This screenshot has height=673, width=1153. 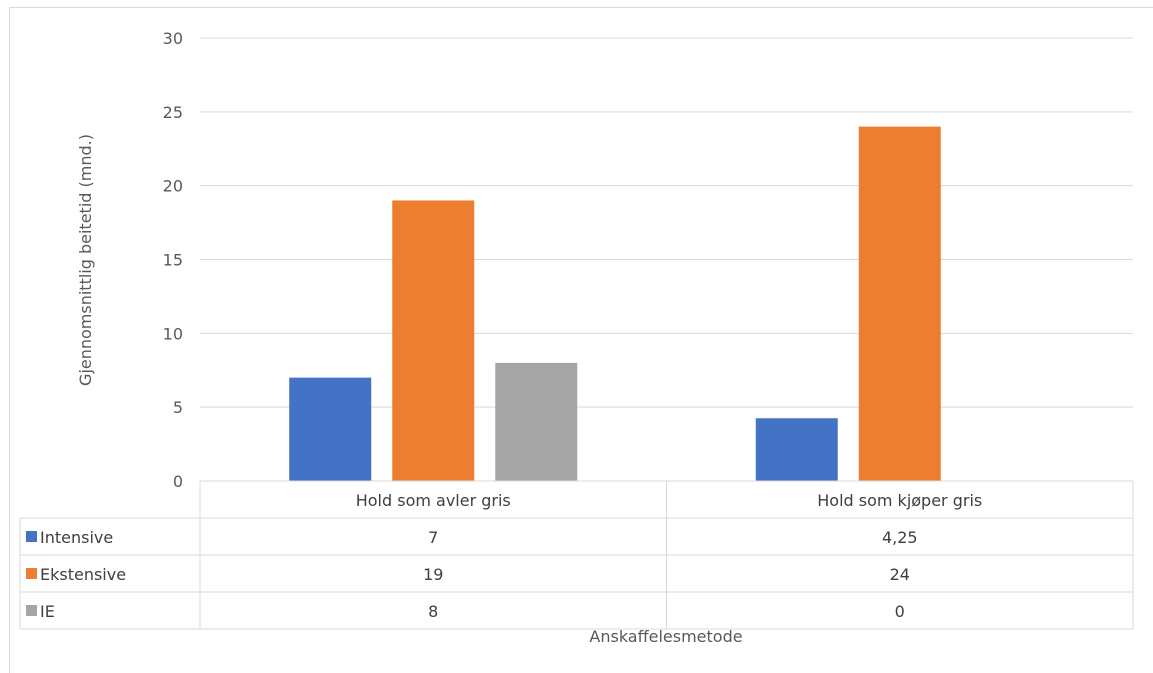 What do you see at coordinates (433, 611) in the screenshot?
I see `data-label: 8` at bounding box center [433, 611].